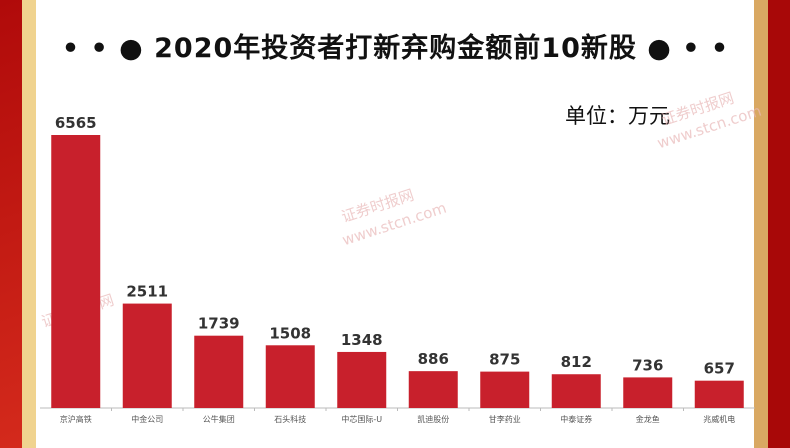 The height and width of the screenshot is (448, 790). I want to click on category-label: 兆威机电, so click(719, 419).